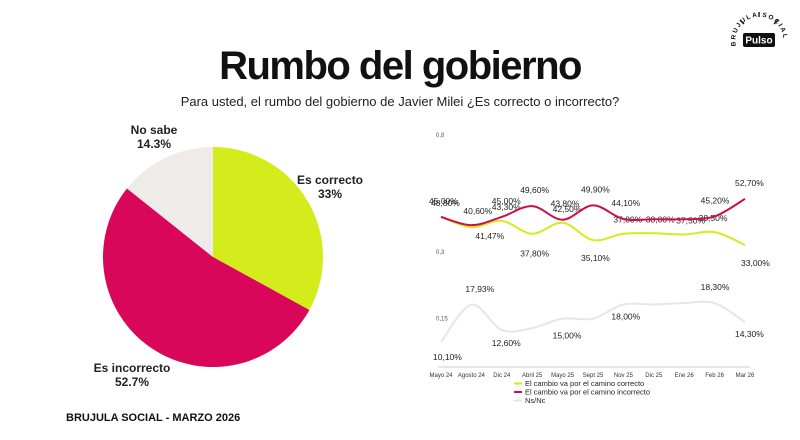 The height and width of the screenshot is (440, 800). What do you see at coordinates (502, 376) in the screenshot?
I see `x-tick-label: Dic 24` at bounding box center [502, 376].